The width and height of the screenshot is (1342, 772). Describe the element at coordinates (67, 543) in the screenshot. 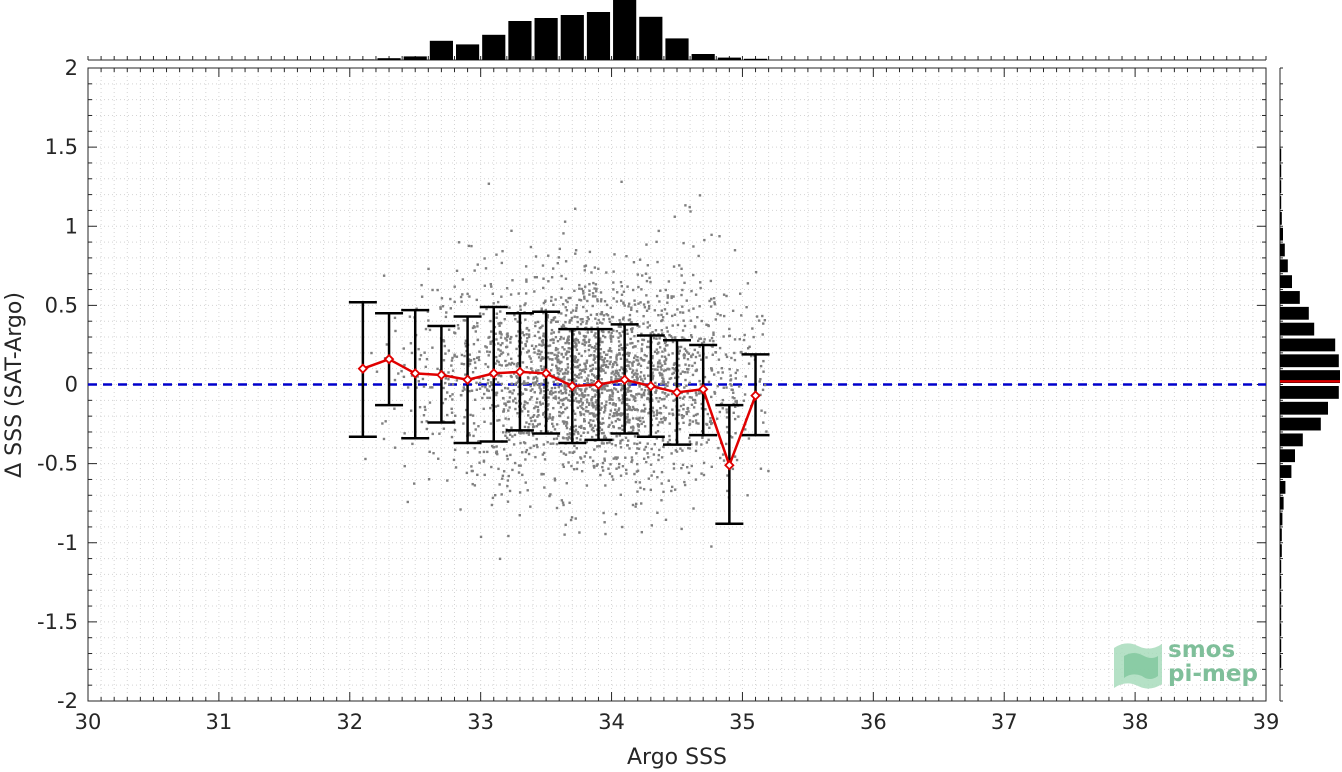

I see `y-tick-label: -1` at that location.